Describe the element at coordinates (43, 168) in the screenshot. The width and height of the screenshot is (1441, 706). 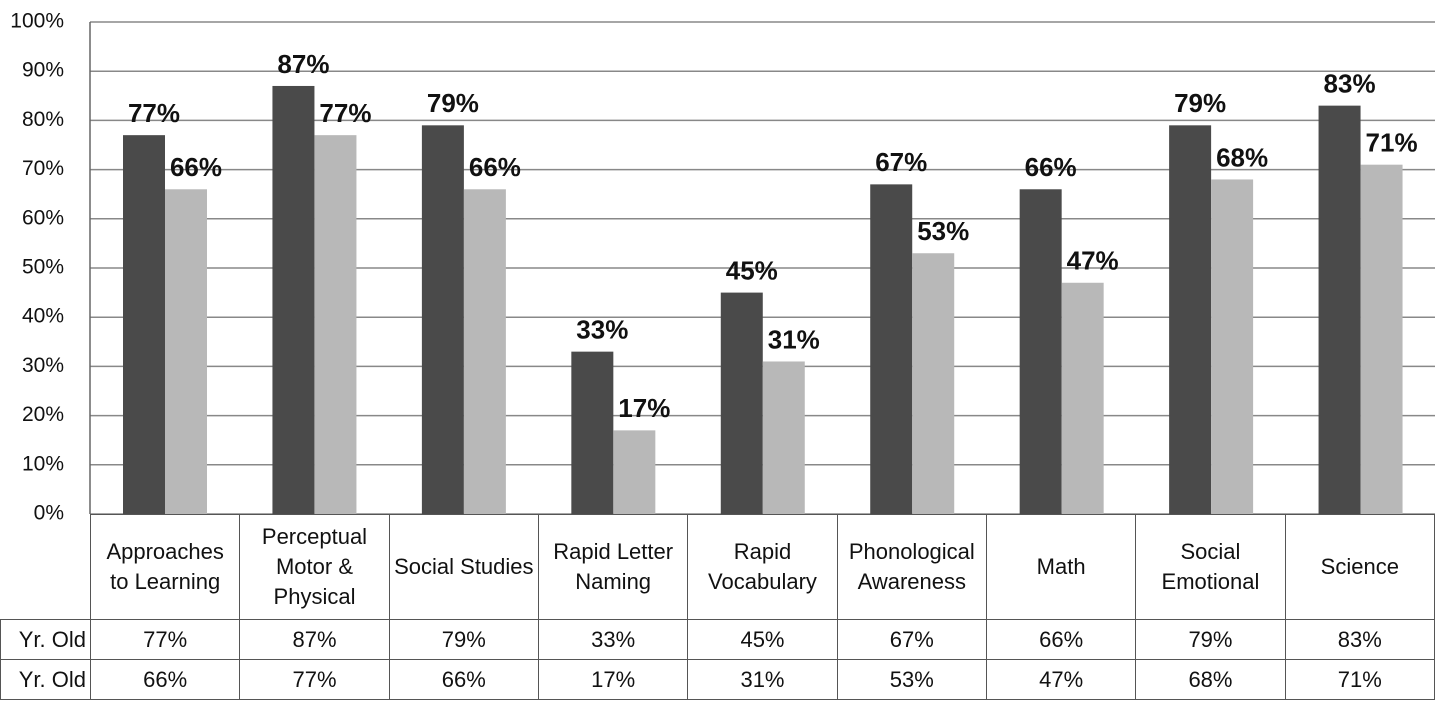
I see `y-tick-label: 70%` at that location.